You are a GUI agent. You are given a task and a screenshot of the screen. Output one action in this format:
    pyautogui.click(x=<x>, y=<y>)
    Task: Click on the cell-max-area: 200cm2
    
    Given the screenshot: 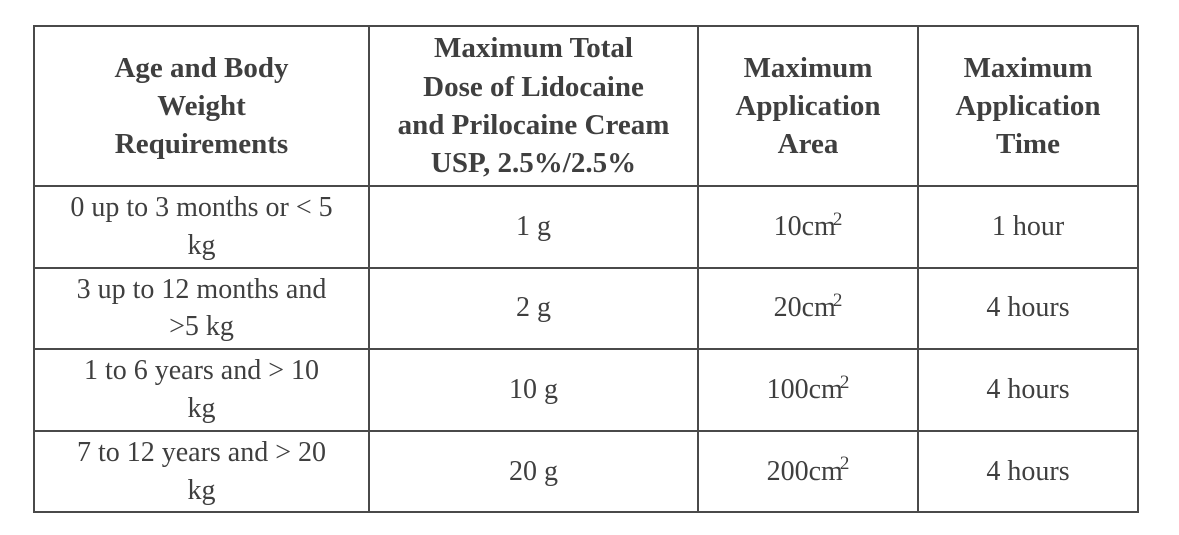 What is the action you would take?
    pyautogui.click(x=808, y=471)
    